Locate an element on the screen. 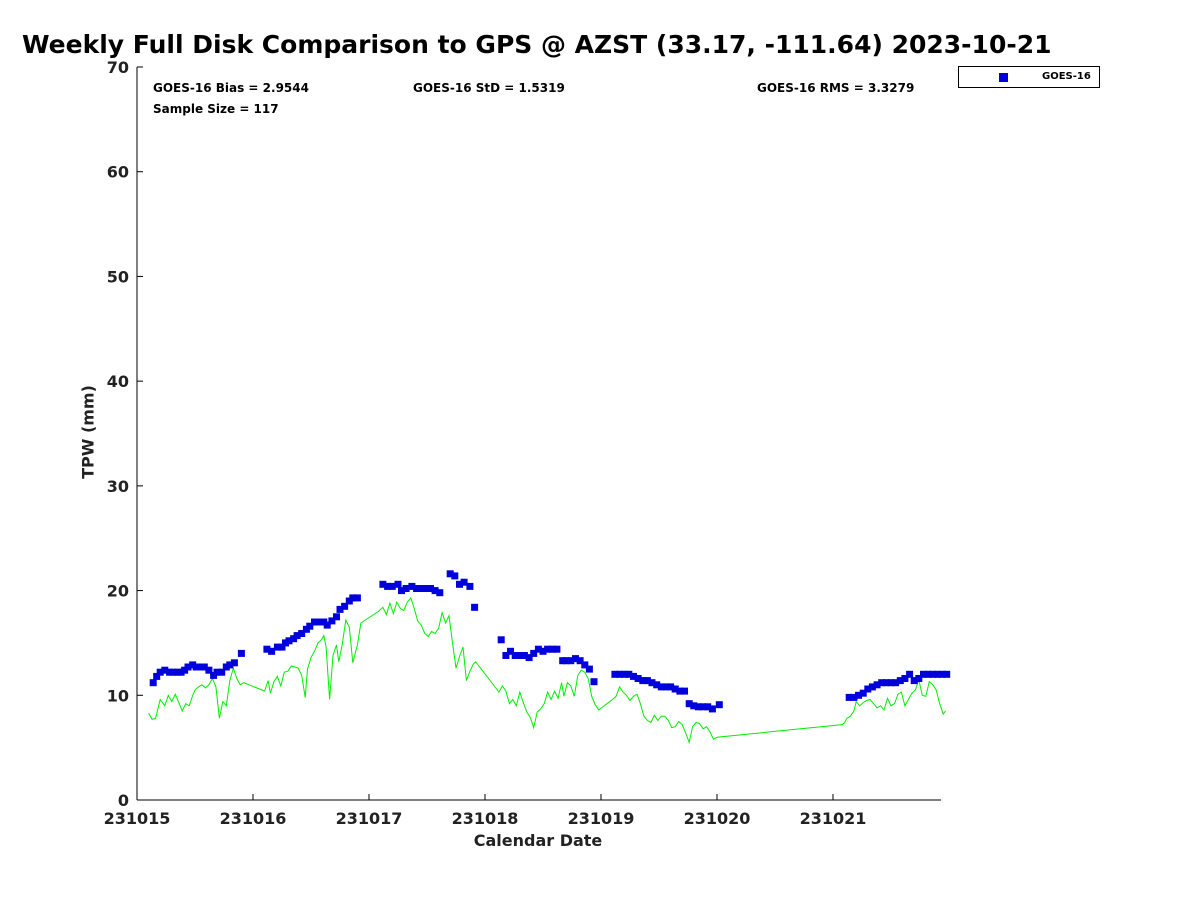 The width and height of the screenshot is (1200, 900). gps-series-line is located at coordinates (547, 670).